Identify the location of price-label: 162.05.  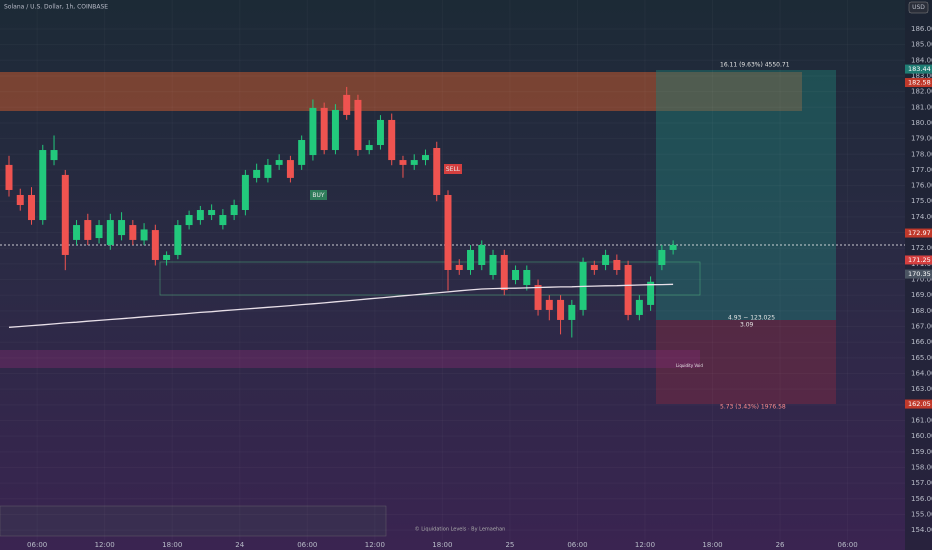
(919, 404).